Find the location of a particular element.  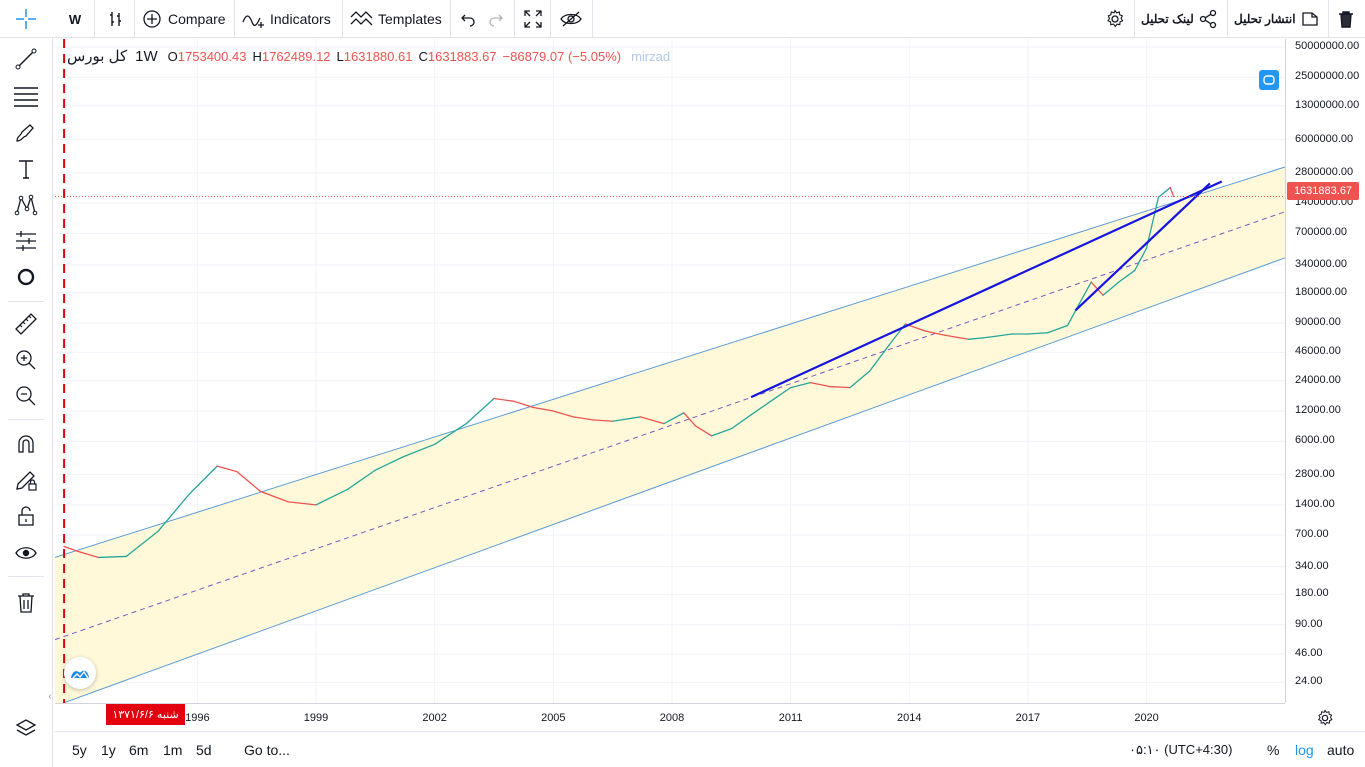

templates-button: Templates is located at coordinates (396, 19).